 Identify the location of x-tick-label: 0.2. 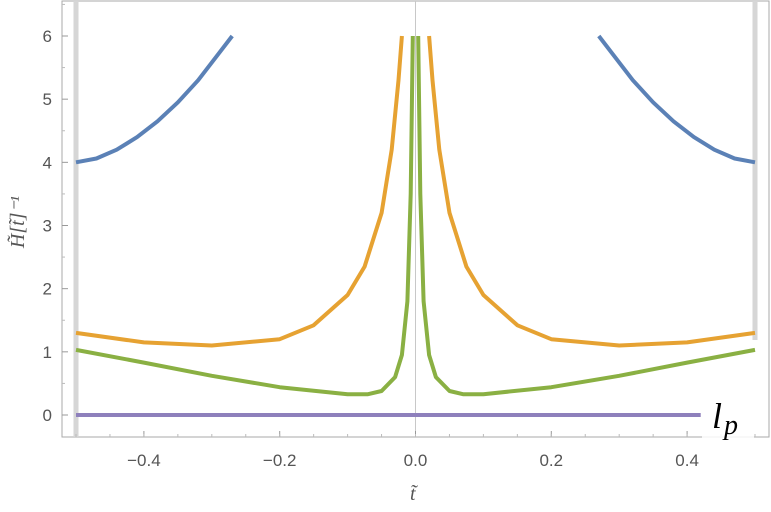
(551, 460).